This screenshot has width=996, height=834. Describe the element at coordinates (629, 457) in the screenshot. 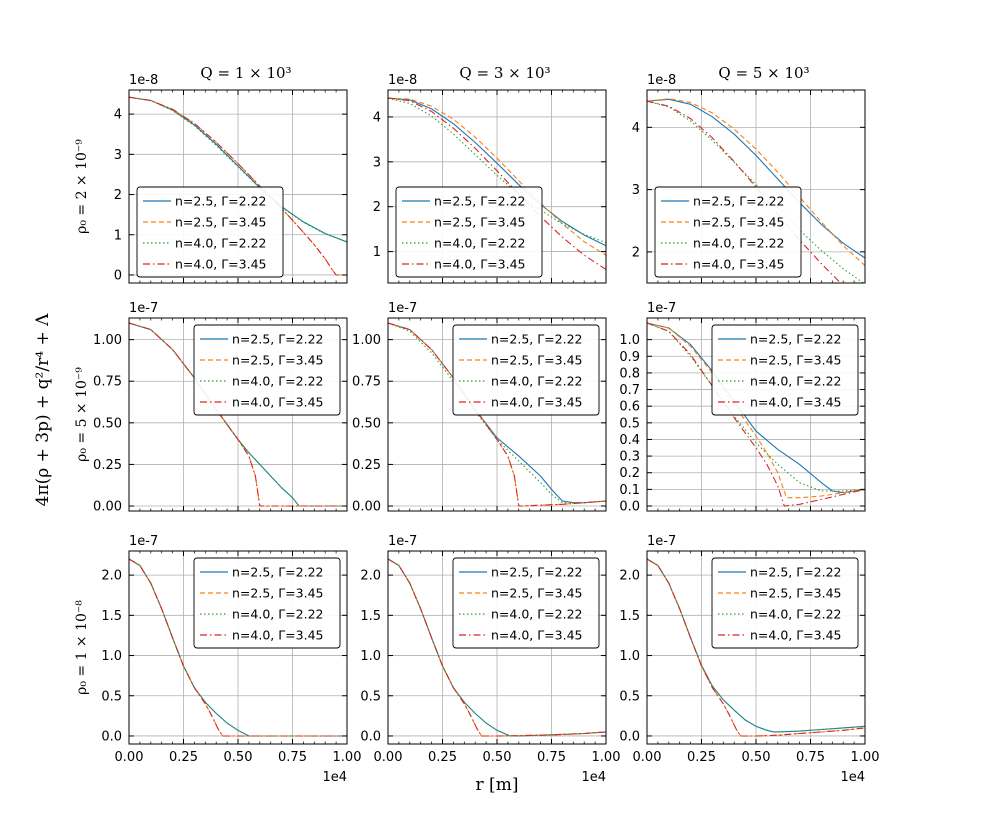

I see `tick-label-y: 0.3` at that location.